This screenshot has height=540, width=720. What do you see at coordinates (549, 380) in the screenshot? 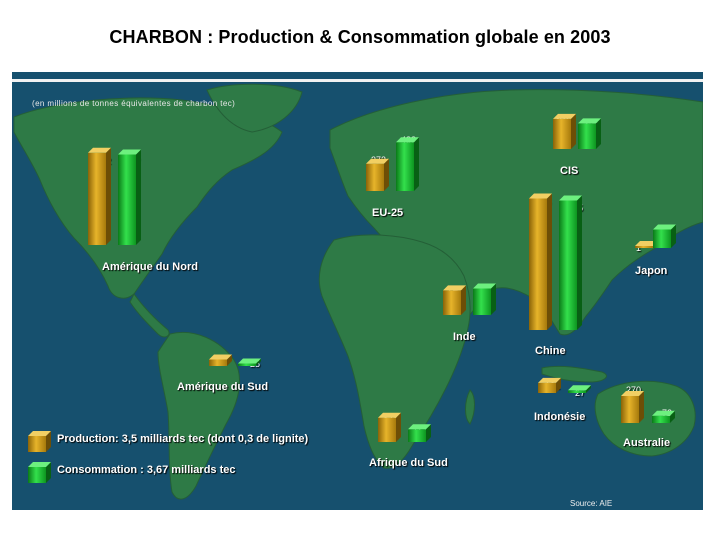
I see `bar-id-production-top` at bounding box center [549, 380].